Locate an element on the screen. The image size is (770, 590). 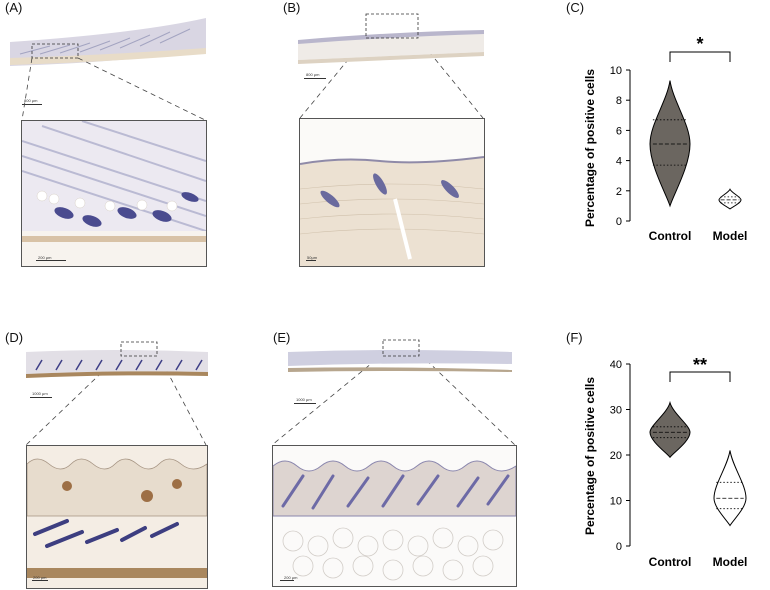
micrograph-d-zoom is located at coordinates (117, 517).